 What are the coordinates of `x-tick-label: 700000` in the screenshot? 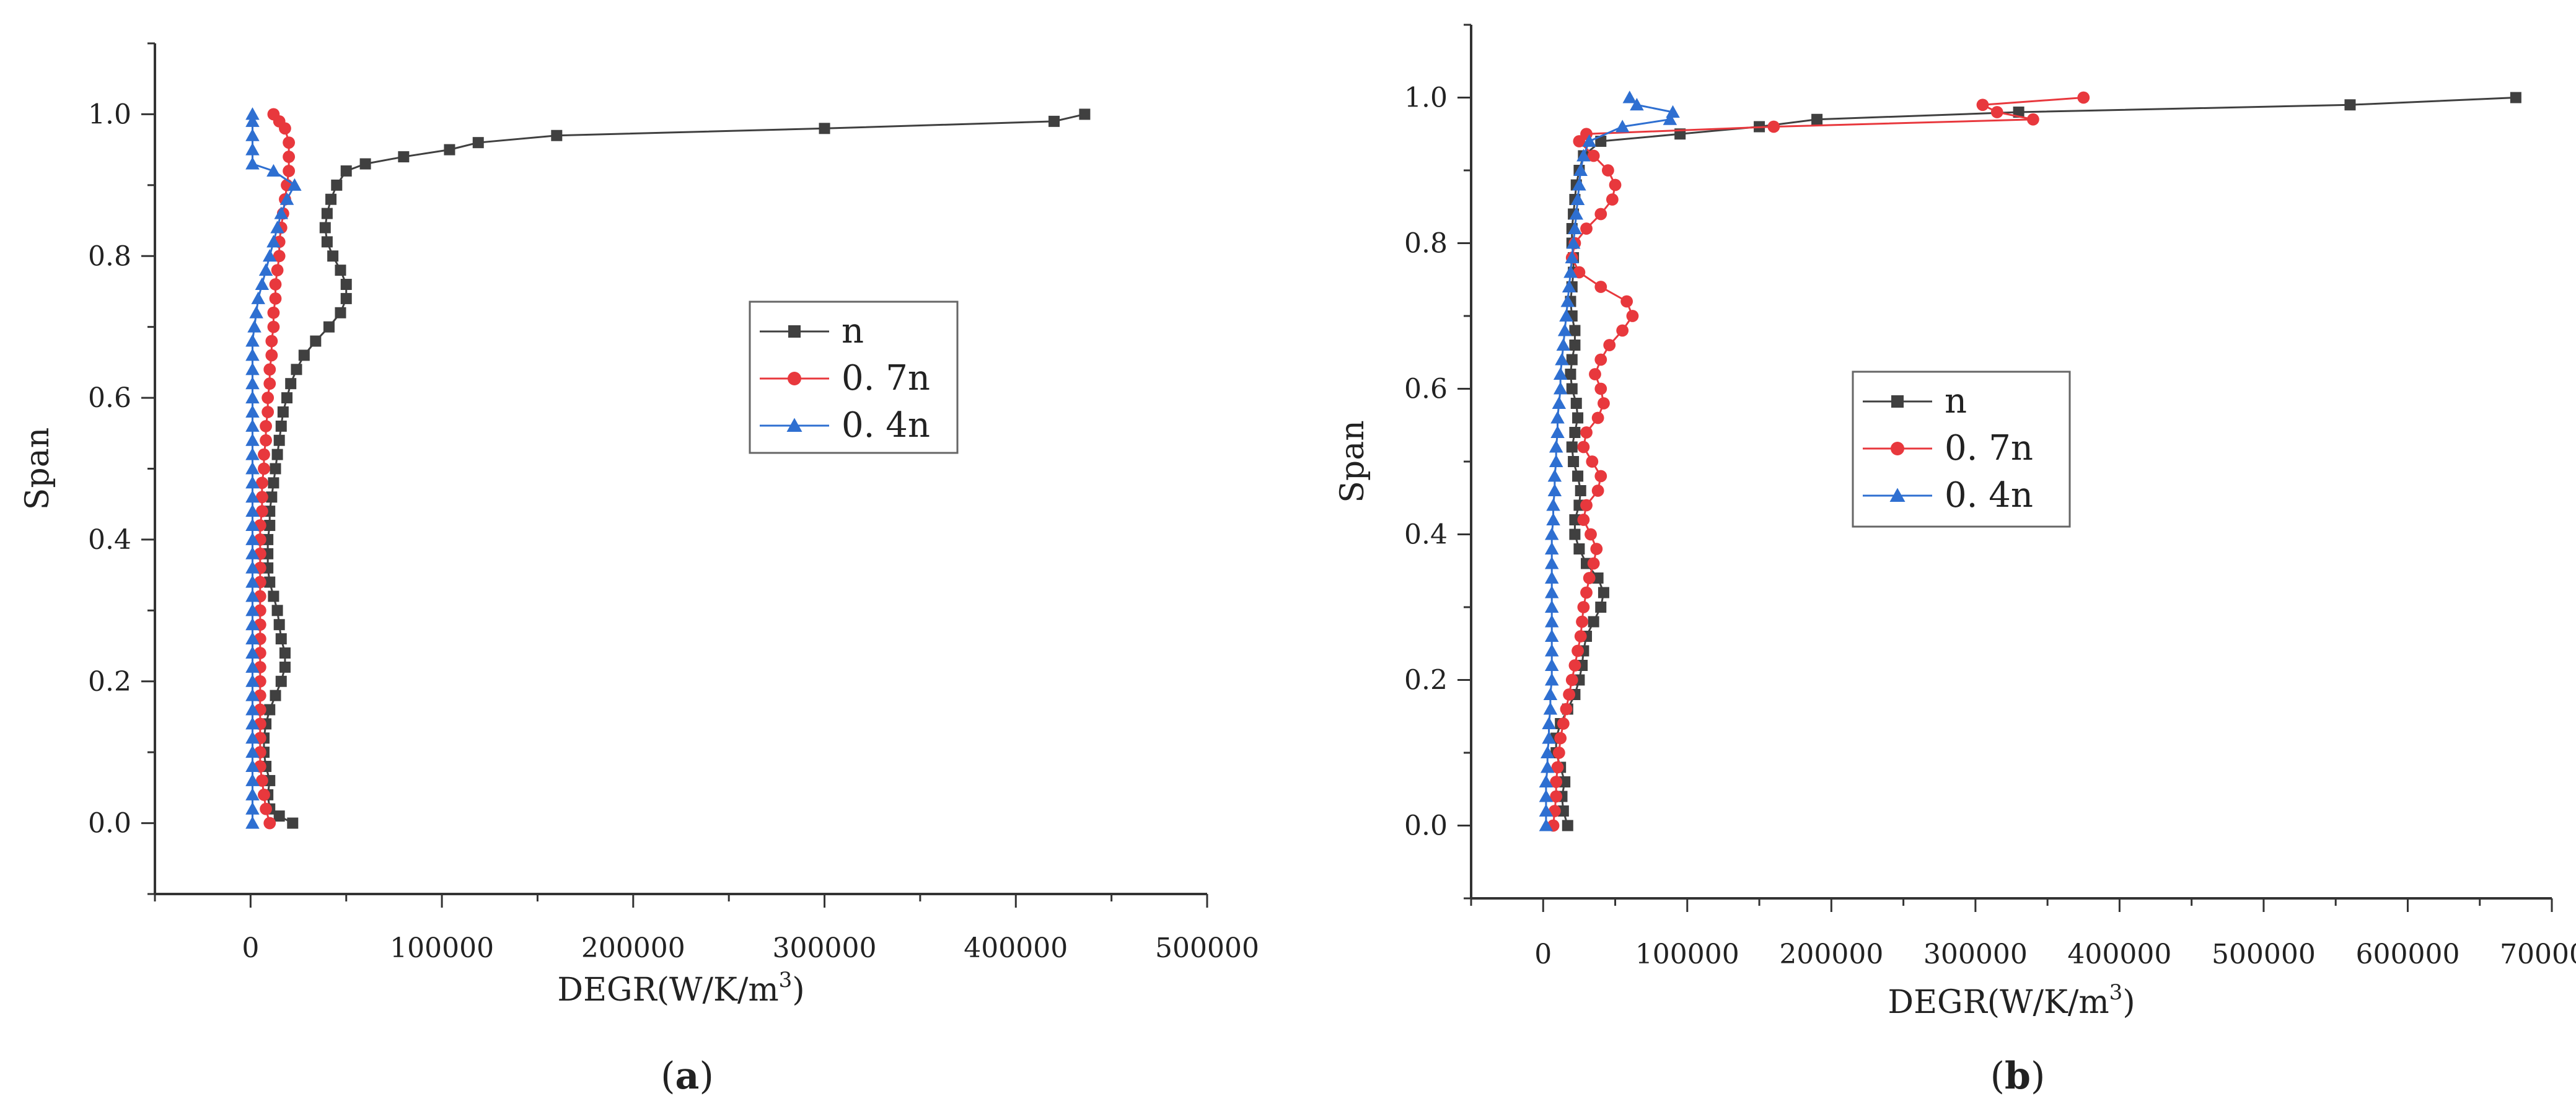 It's located at (2538, 955).